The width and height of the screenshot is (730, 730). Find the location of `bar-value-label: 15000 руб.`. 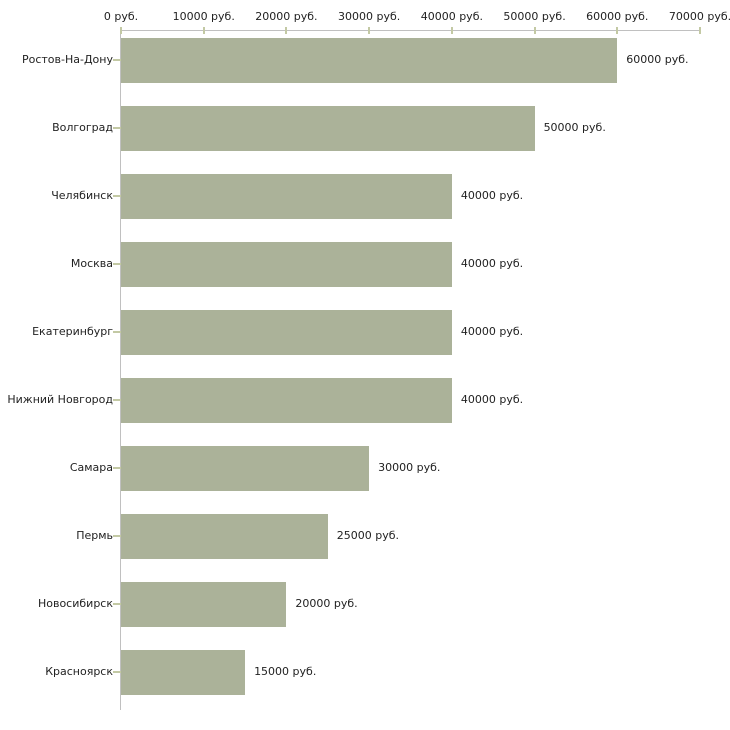

bar-value-label: 15000 руб. is located at coordinates (285, 671).